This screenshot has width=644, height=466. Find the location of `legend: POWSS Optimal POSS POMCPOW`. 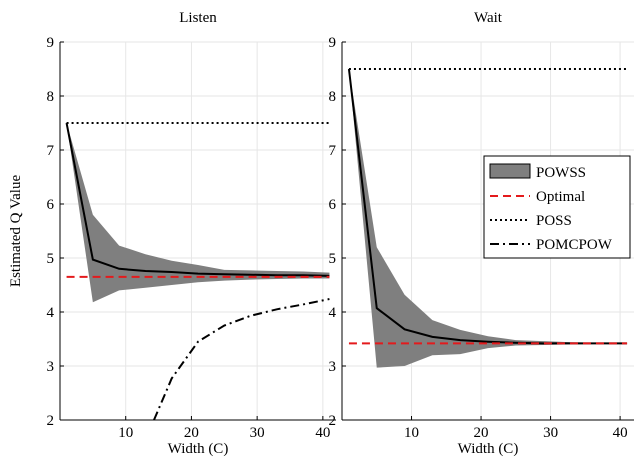

legend: POWSS Optimal POSS POMCPOW is located at coordinates (557, 207).